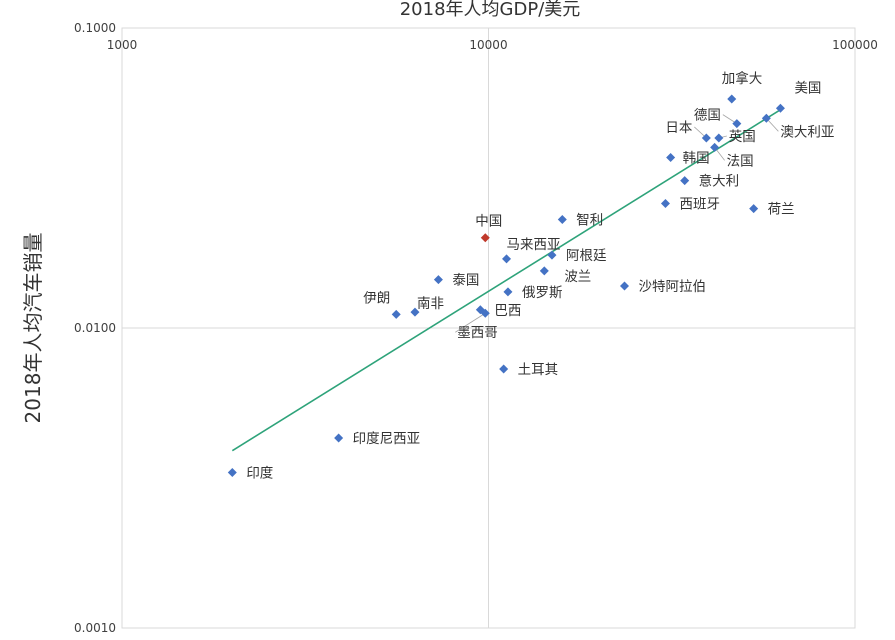 The height and width of the screenshot is (640, 895). What do you see at coordinates (577, 277) in the screenshot?
I see `point-label: 波兰` at bounding box center [577, 277].